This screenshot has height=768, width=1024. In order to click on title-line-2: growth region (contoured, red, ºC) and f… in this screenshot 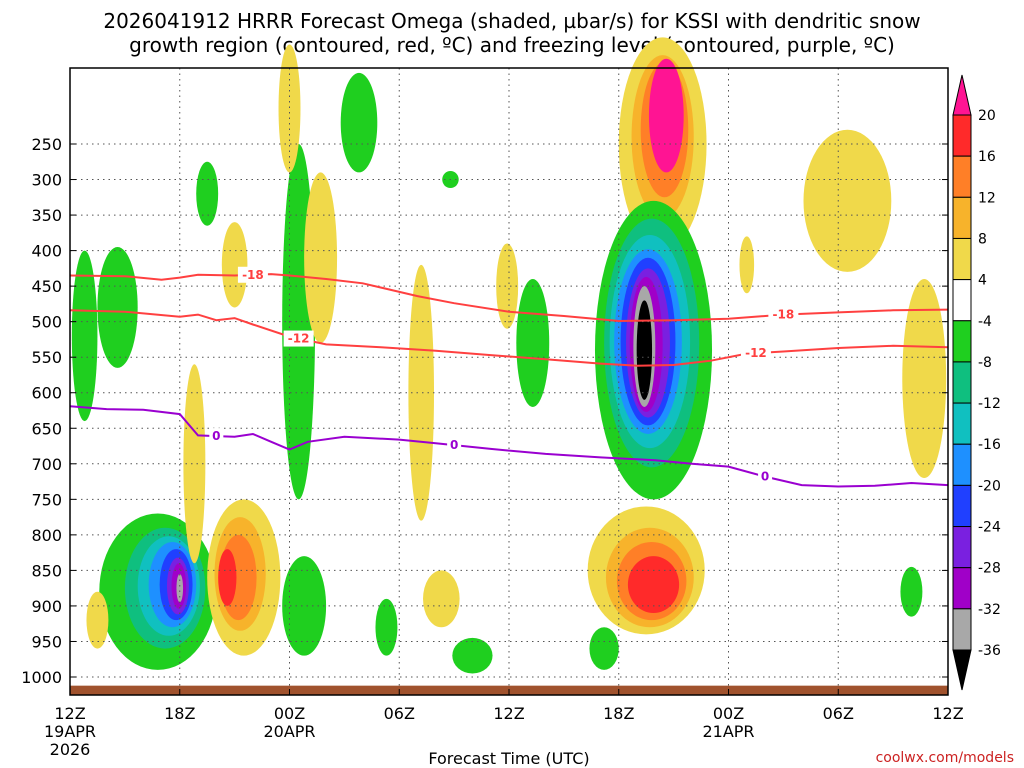, I will do `click(512, 45)`.